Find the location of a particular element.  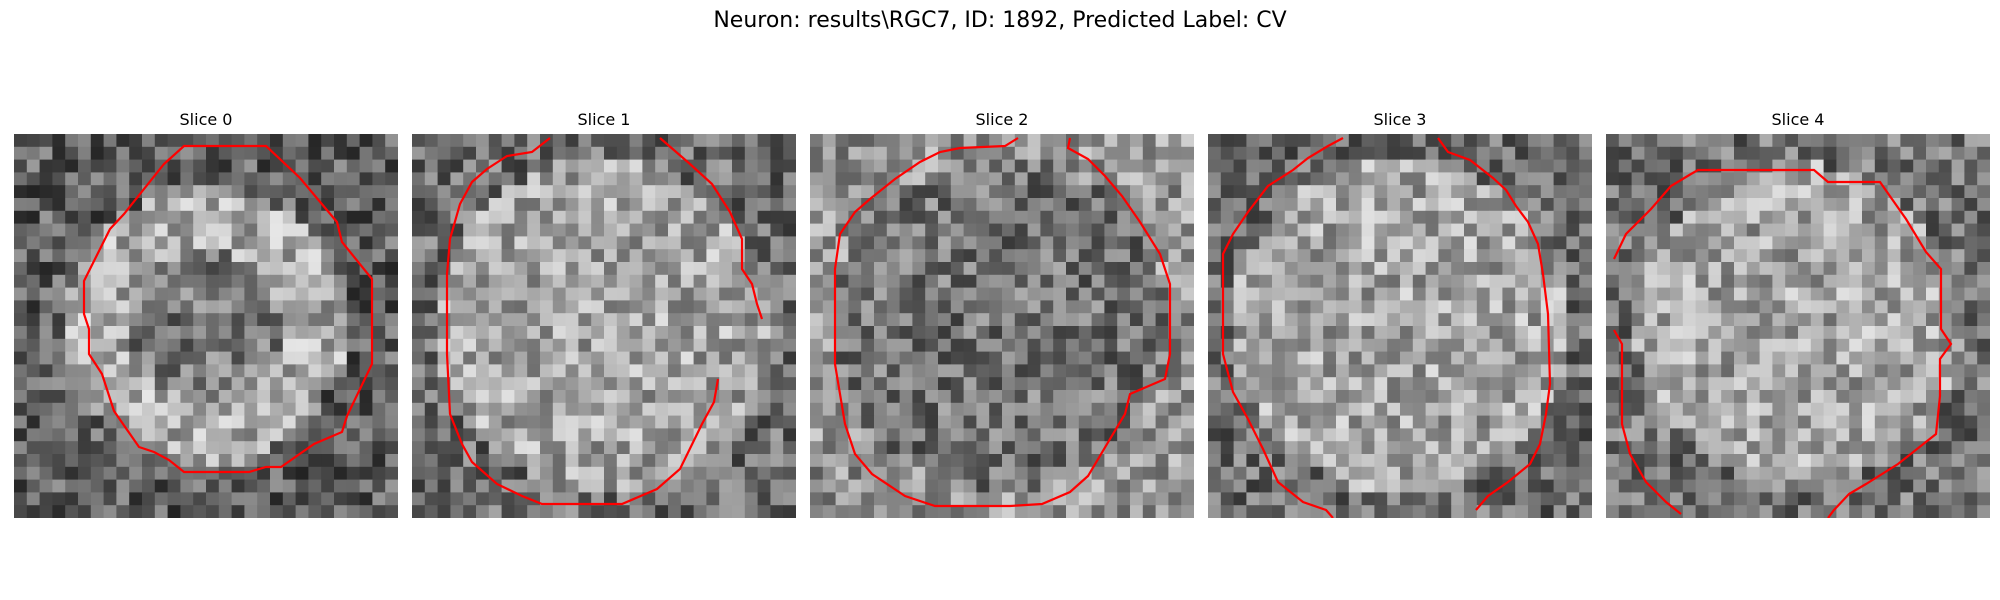

slice-title-1: Slice 1 is located at coordinates (604, 119).